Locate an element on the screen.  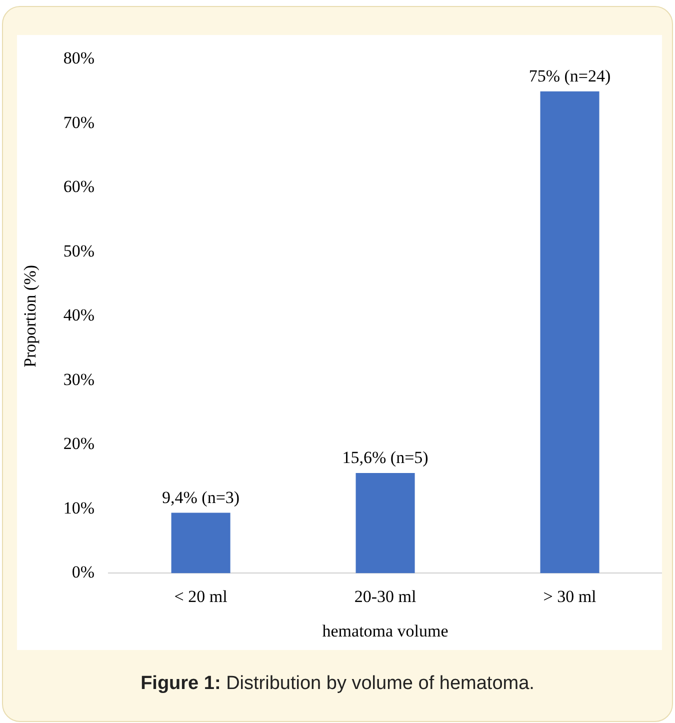
y-tick-label: 70% is located at coordinates (79, 122).